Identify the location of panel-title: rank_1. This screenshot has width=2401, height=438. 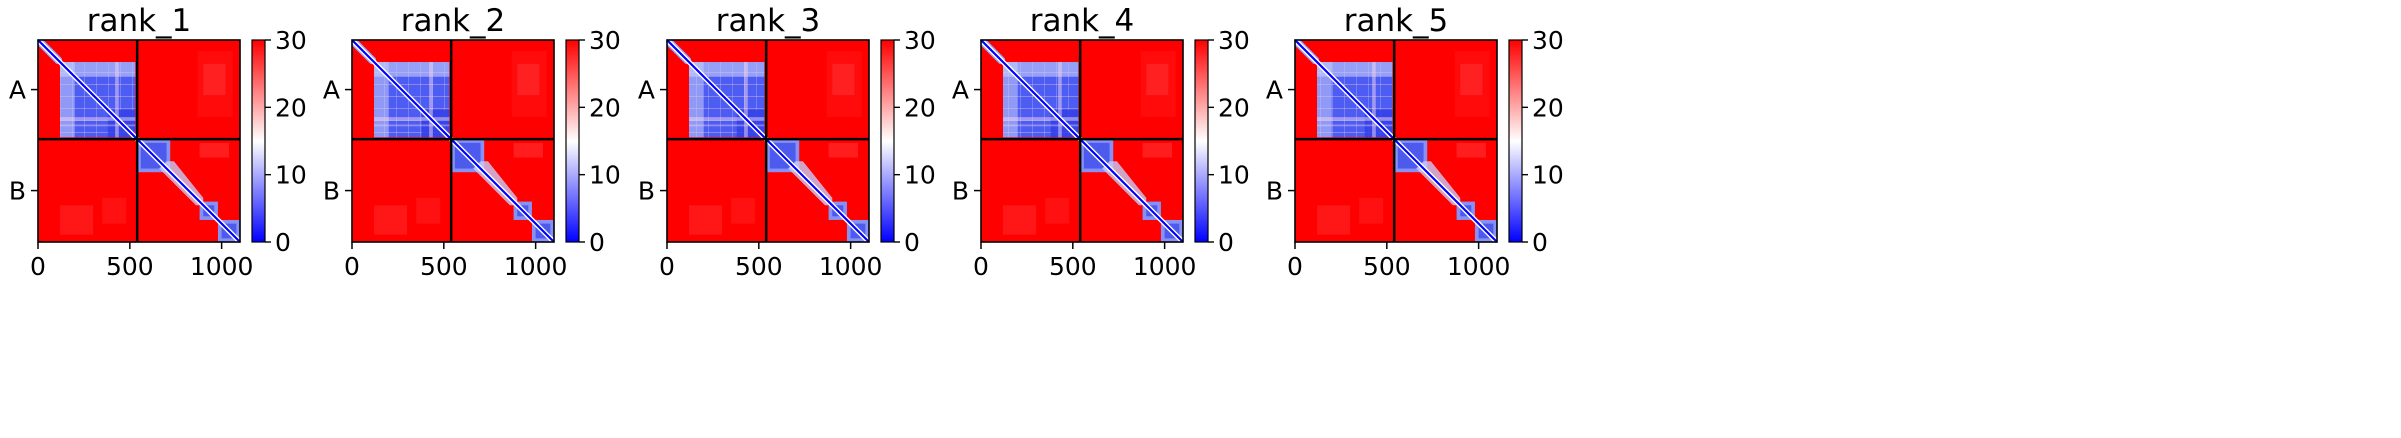
(139, 21).